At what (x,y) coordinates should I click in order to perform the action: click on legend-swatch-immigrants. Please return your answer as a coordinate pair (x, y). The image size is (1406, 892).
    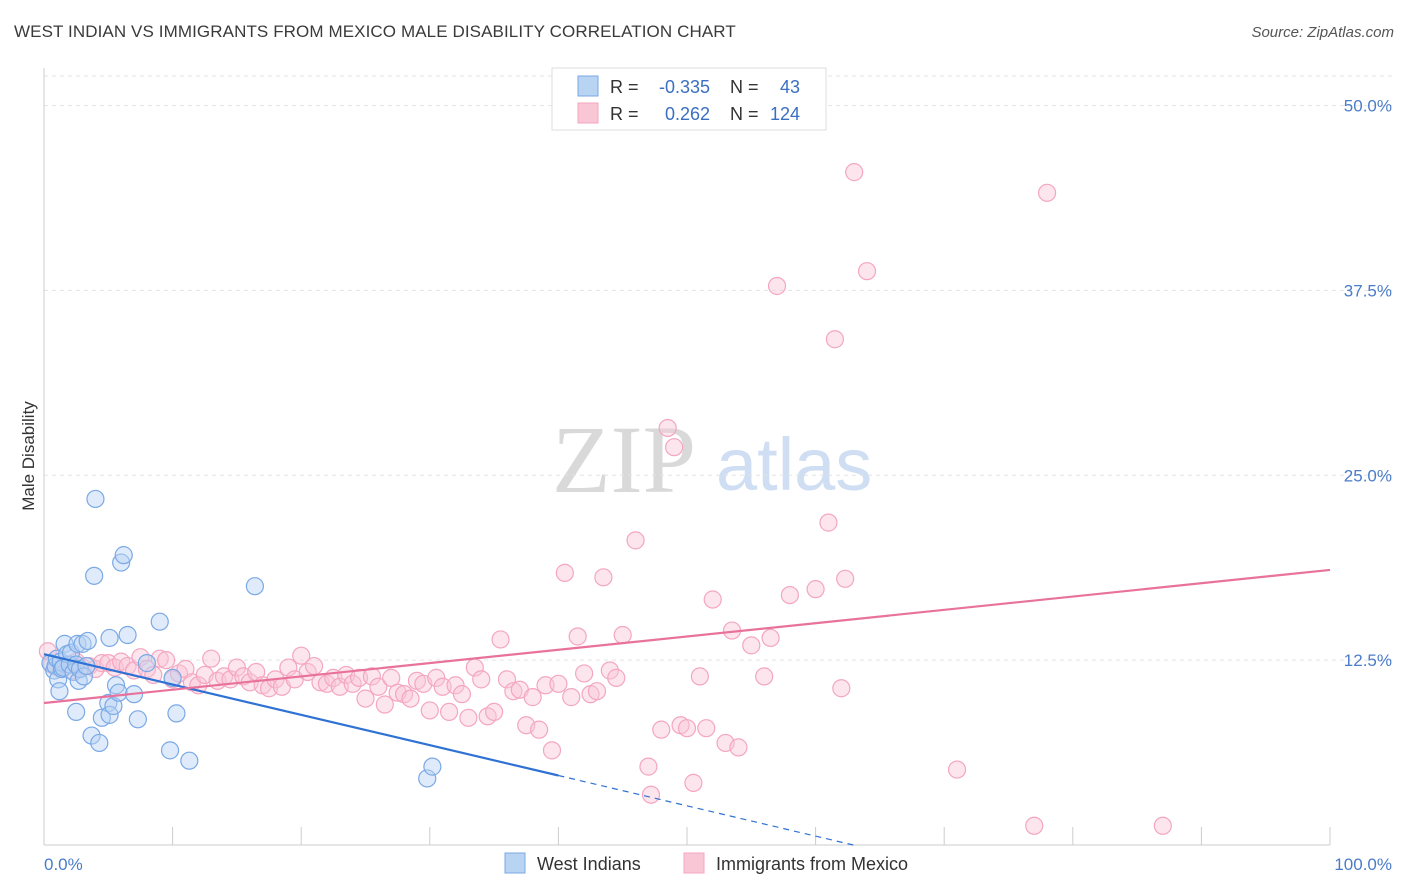
    Looking at the image, I should click on (588, 113).